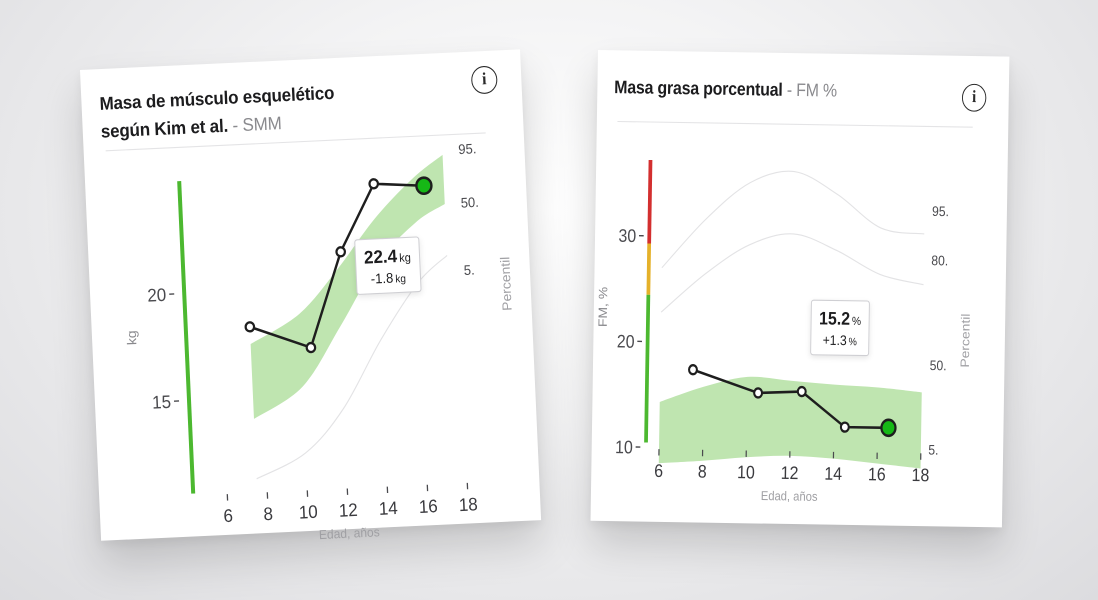 Image resolution: width=1098 pixels, height=600 pixels. I want to click on y-axis-label: kg, so click(131, 337).